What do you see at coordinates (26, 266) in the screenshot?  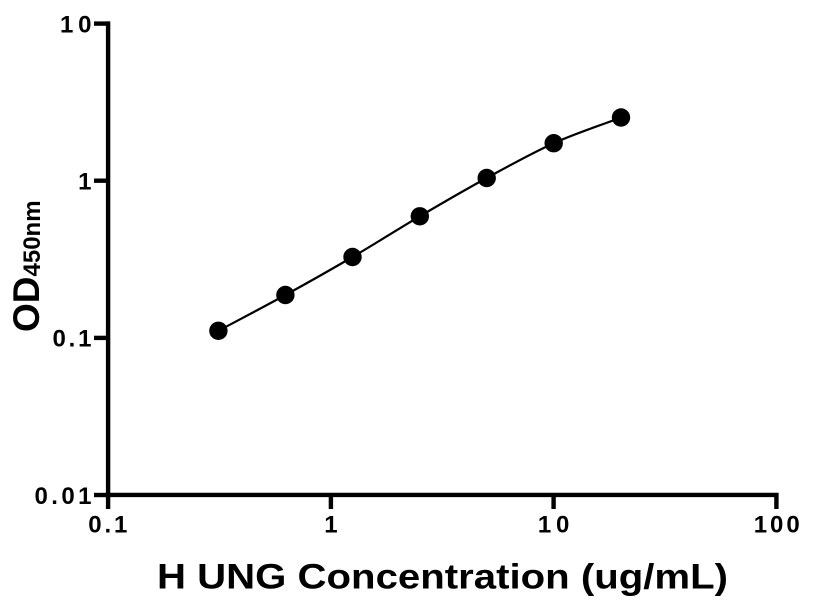 I see `svg-text: OD450nm` at bounding box center [26, 266].